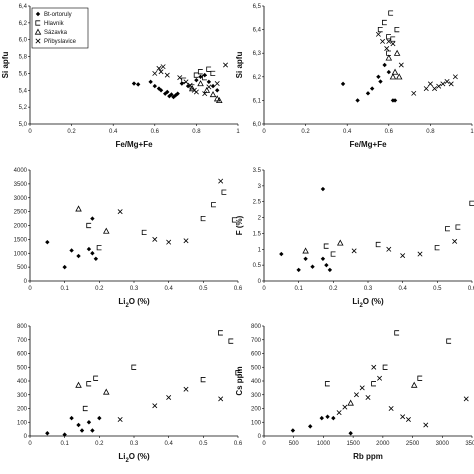 This screenshot has width=474, height=474. What do you see at coordinates (58, 15) in the screenshot?
I see `legend-label: Bt-ortoruly` at bounding box center [58, 15].